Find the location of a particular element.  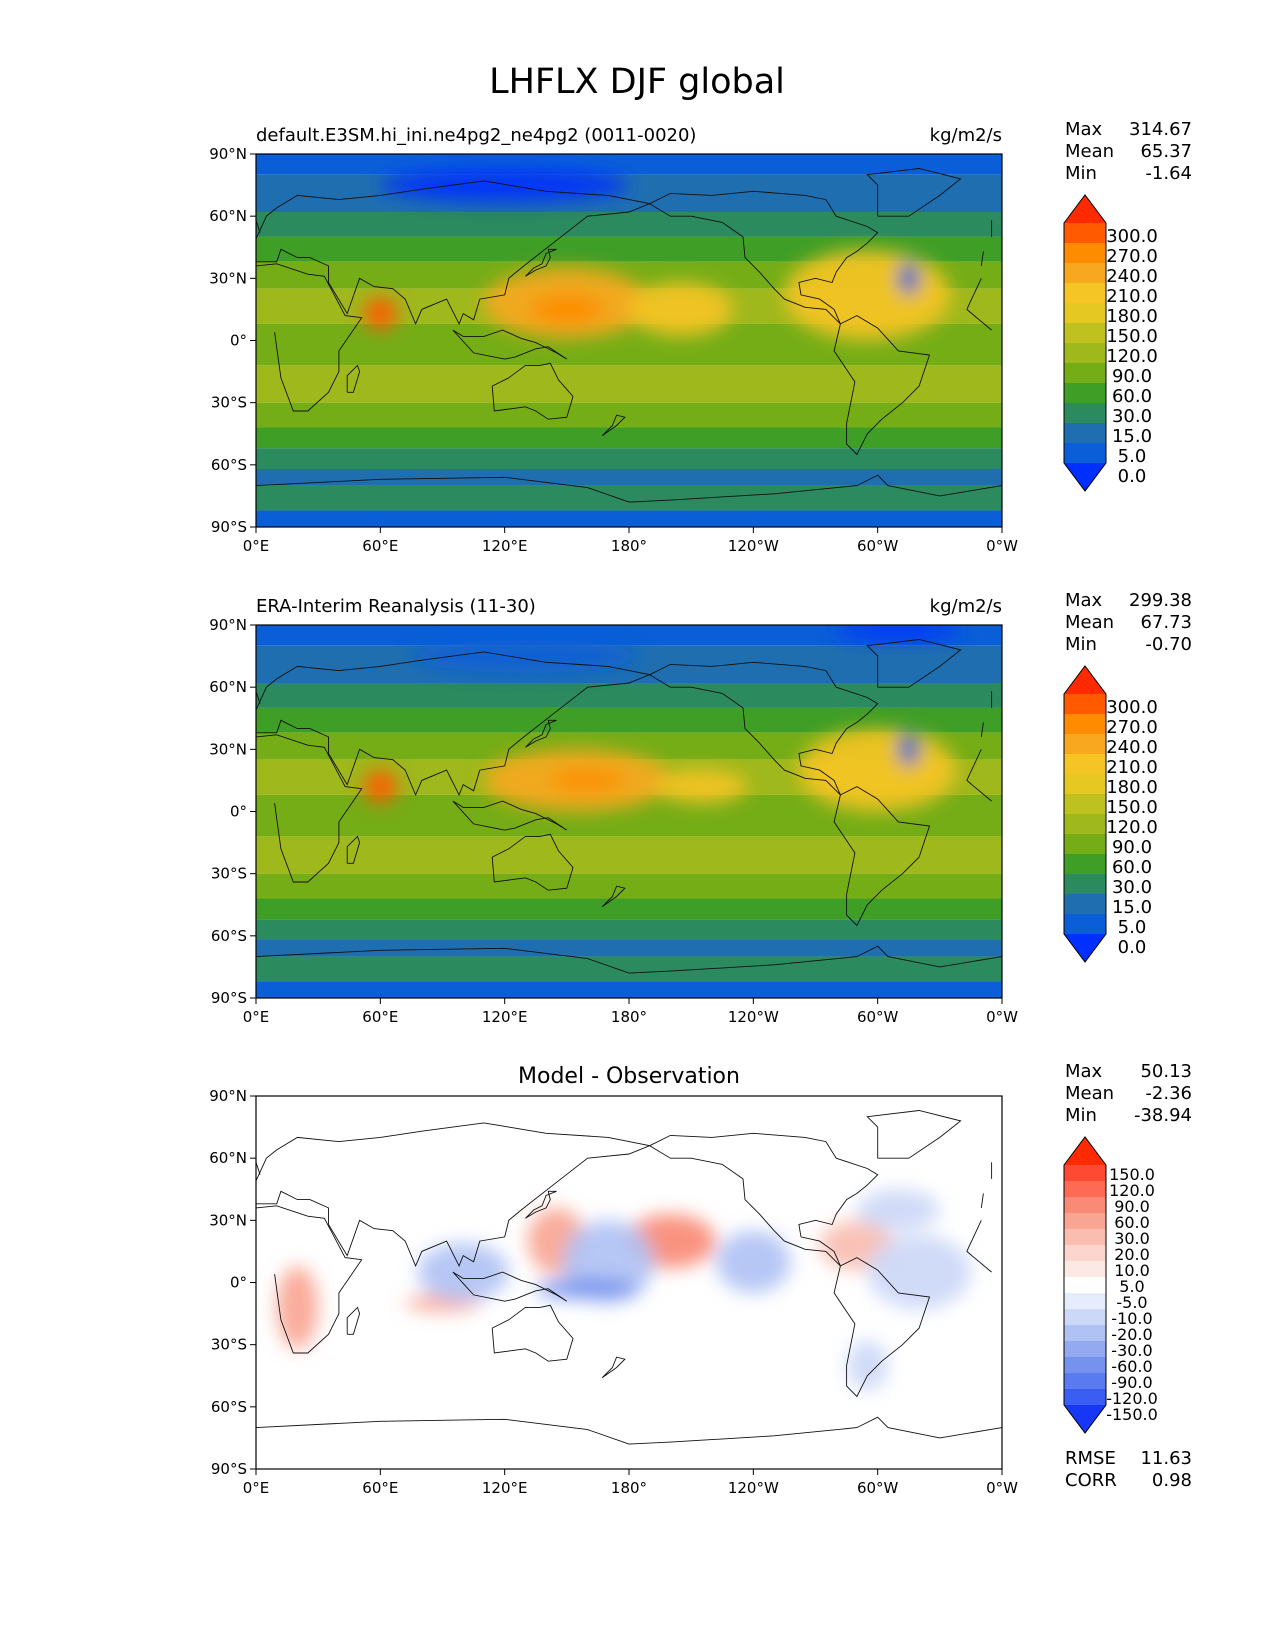

figure-title: LHFLX DJF global is located at coordinates (637, 82).